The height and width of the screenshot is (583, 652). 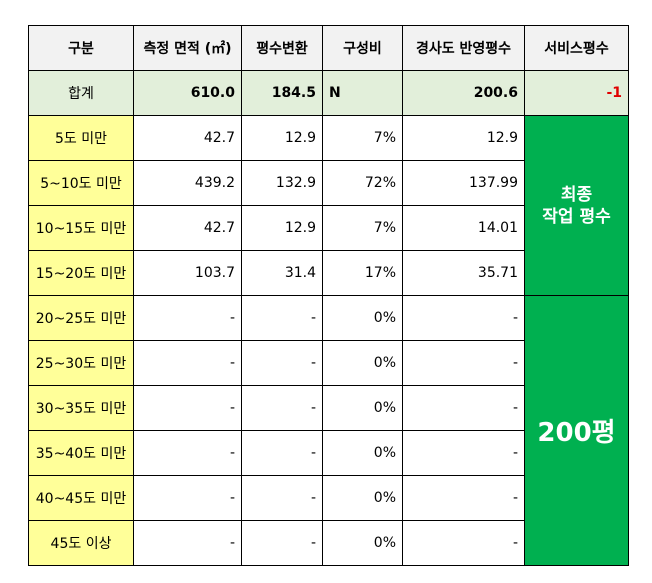 What do you see at coordinates (187, 48) in the screenshot?
I see `header-cell: 측정 면적 (㎡)` at bounding box center [187, 48].